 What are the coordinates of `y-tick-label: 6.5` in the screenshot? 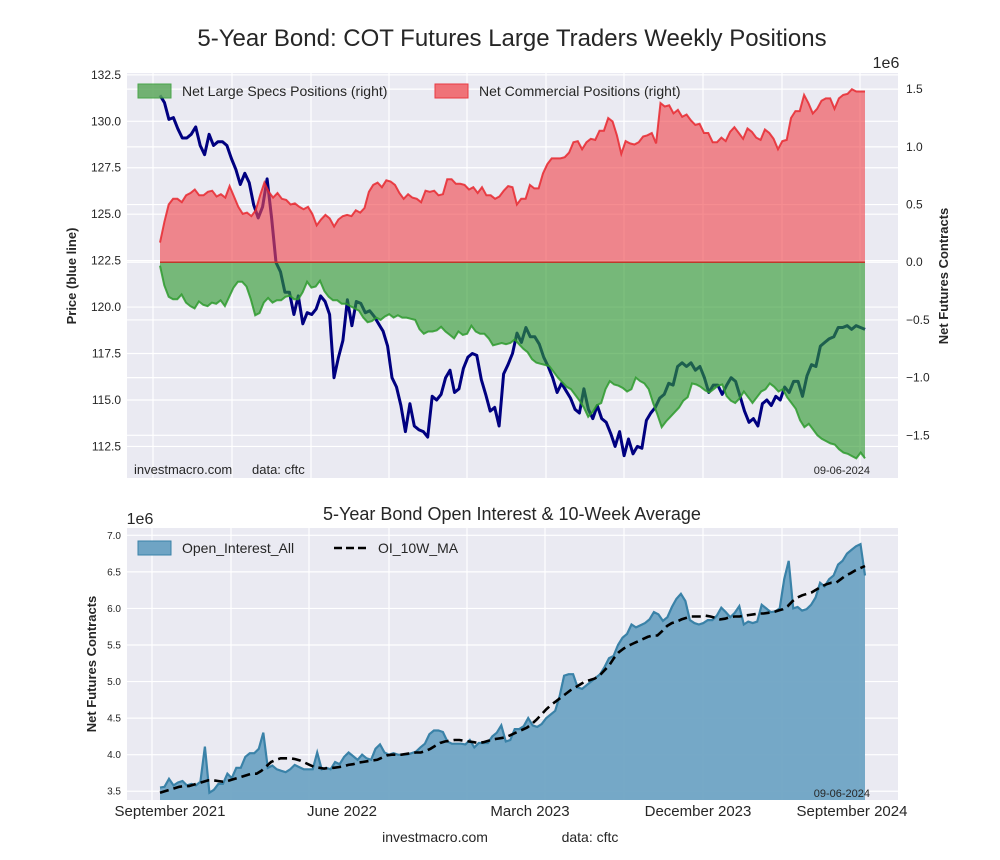 It's located at (114, 572).